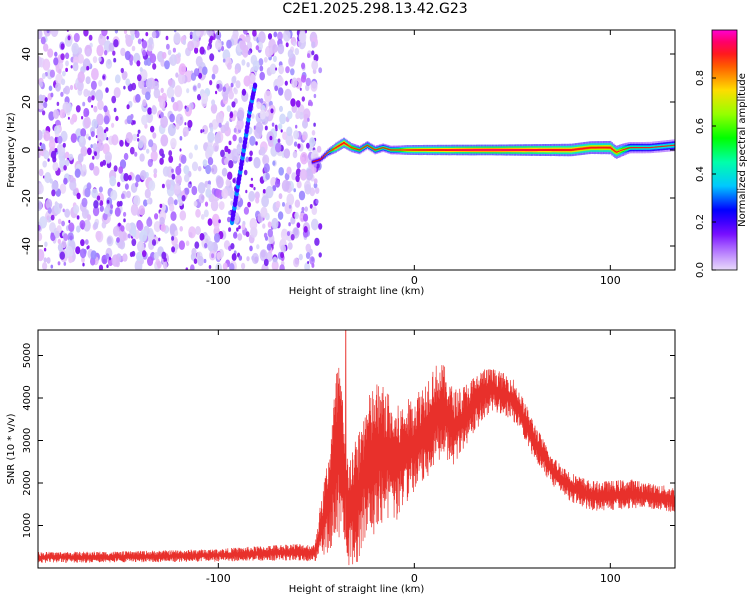 This screenshot has width=750, height=600. I want to click on streak-point, so click(255, 85).